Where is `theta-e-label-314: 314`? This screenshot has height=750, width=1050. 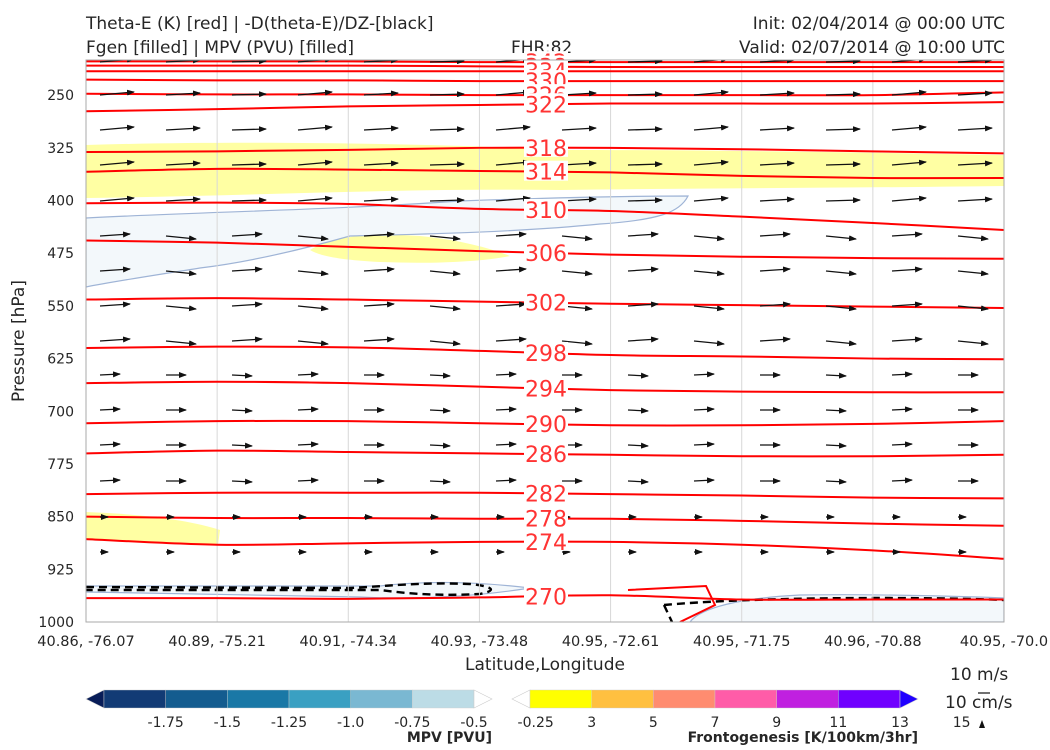
theta-e-label-314: 314 is located at coordinates (546, 173).